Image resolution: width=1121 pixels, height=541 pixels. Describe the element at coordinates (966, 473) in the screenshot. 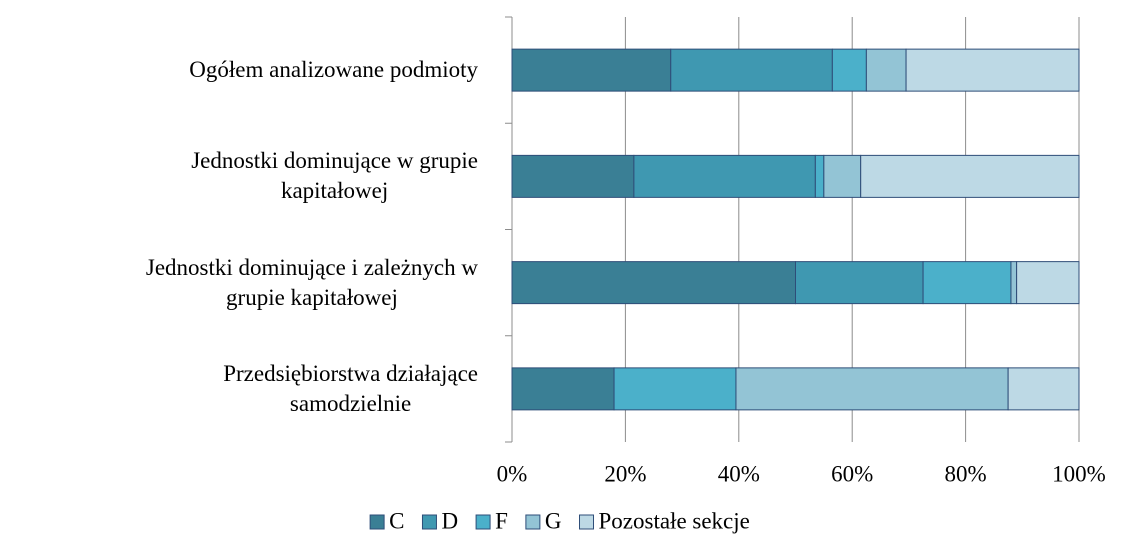

I see `x-tick-label: 80%` at that location.